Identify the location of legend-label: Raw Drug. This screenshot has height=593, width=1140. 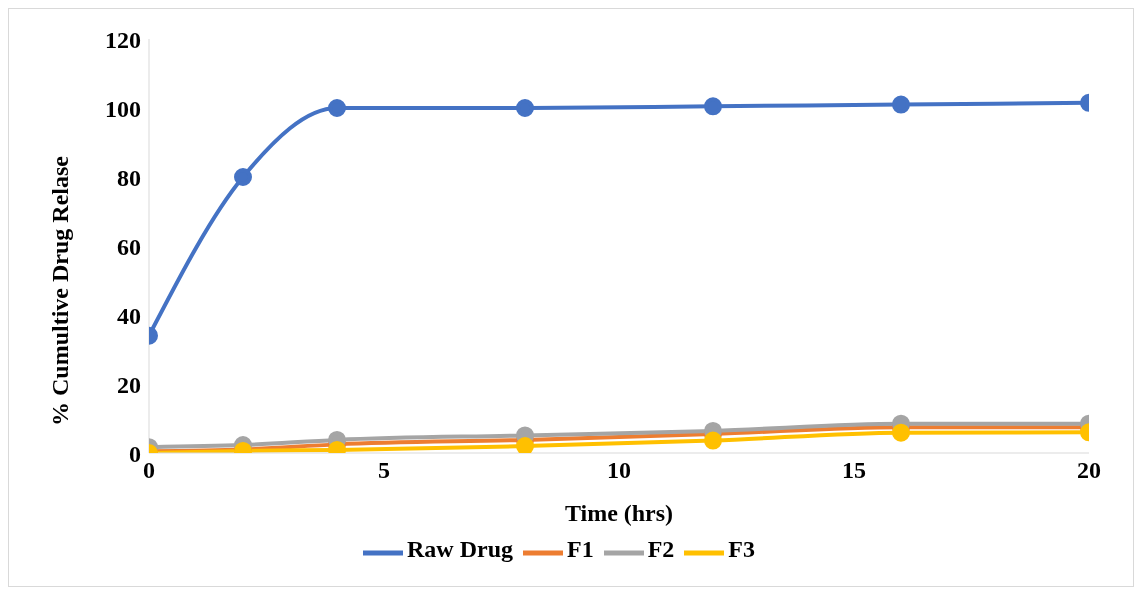
(459, 548).